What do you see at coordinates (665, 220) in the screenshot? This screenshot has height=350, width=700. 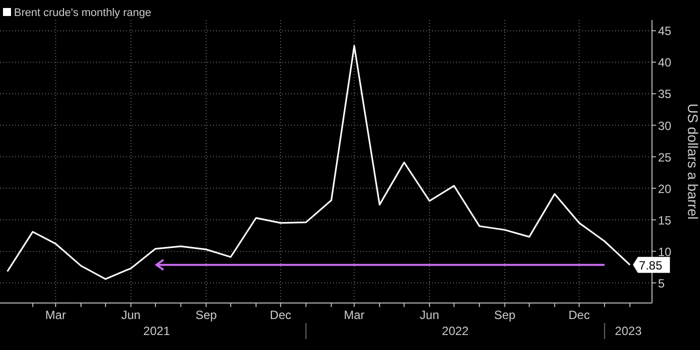 I see `y-tick-label: 15` at bounding box center [665, 220].